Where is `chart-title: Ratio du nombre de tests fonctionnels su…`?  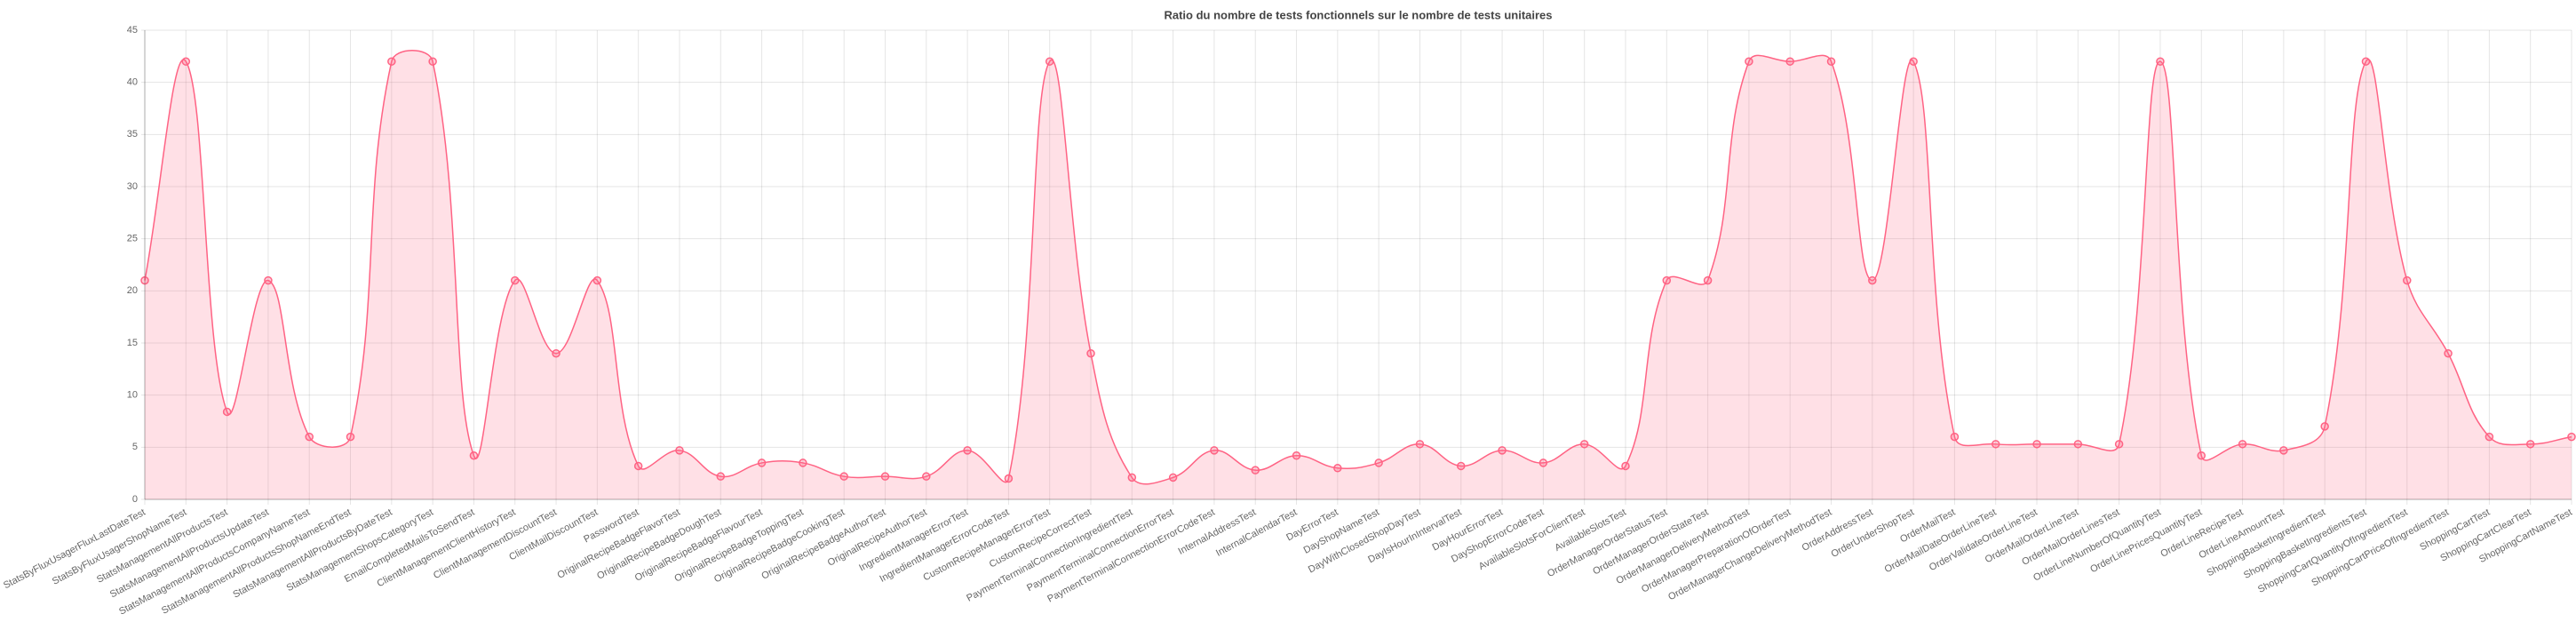
chart-title: Ratio du nombre de tests fonctionnels su… is located at coordinates (1358, 14).